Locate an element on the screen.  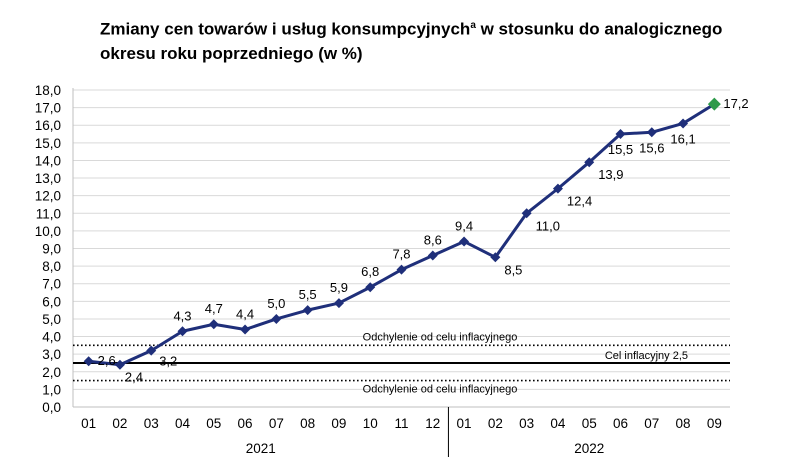
y-tick-label: 3,0 is located at coordinates (51, 354).